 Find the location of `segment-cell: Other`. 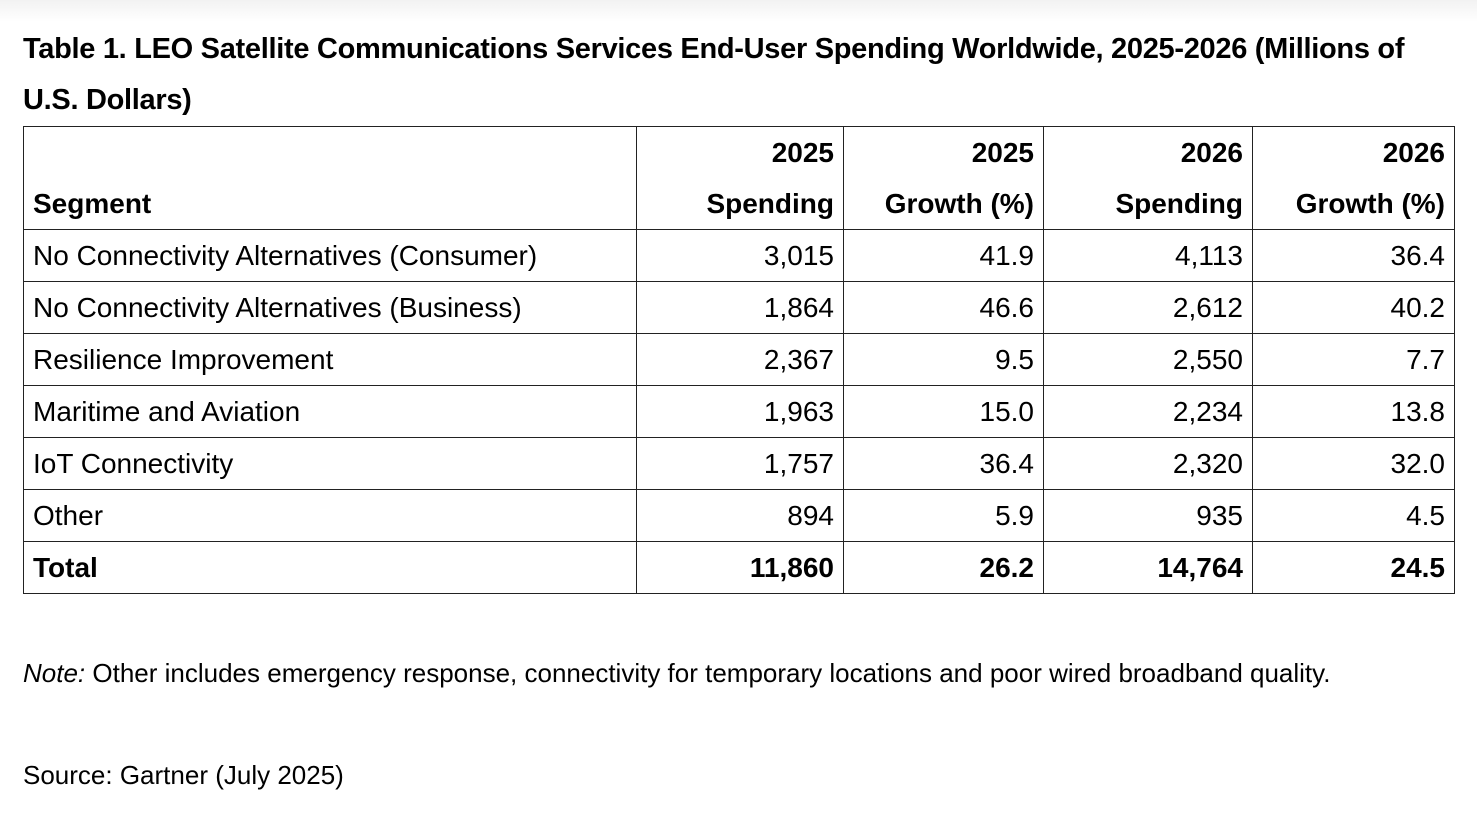

segment-cell: Other is located at coordinates (330, 515).